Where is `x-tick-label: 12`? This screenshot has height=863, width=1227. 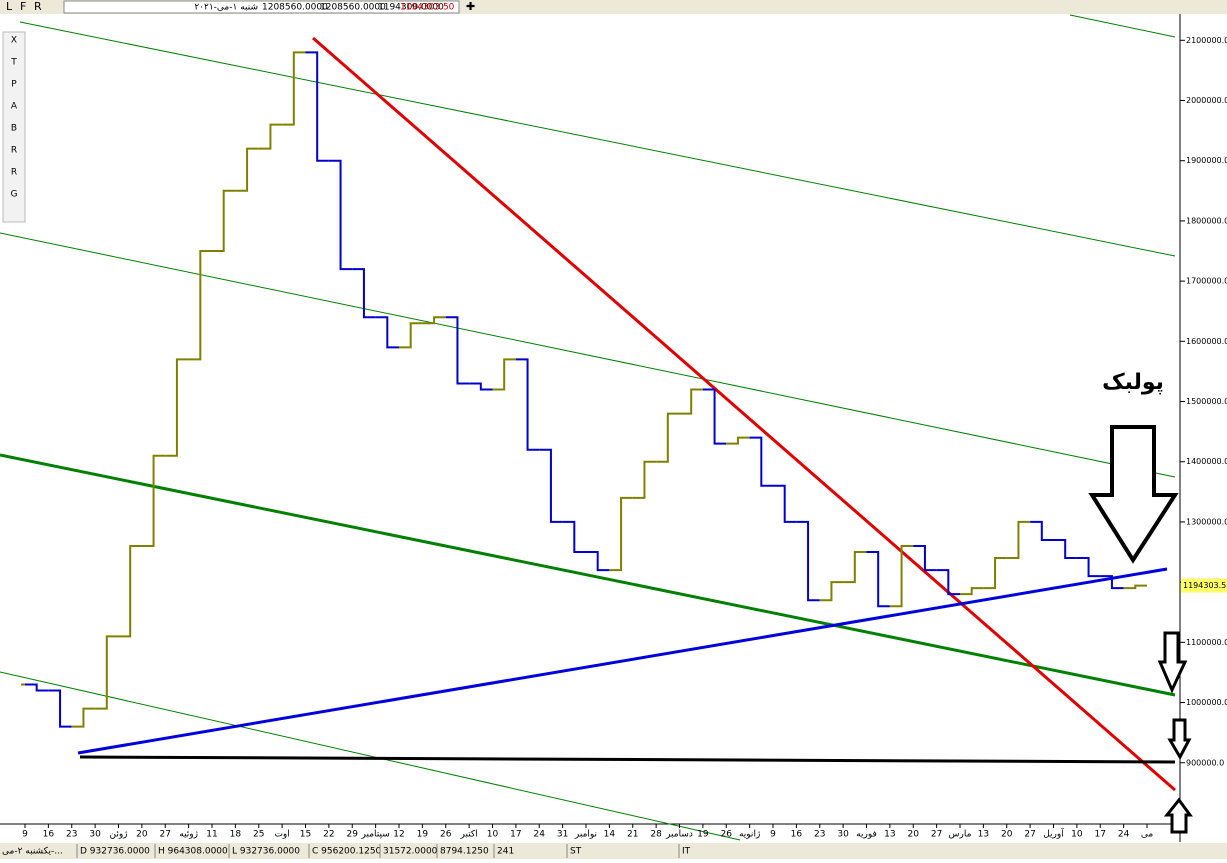
x-tick-label: 12 is located at coordinates (398, 835).